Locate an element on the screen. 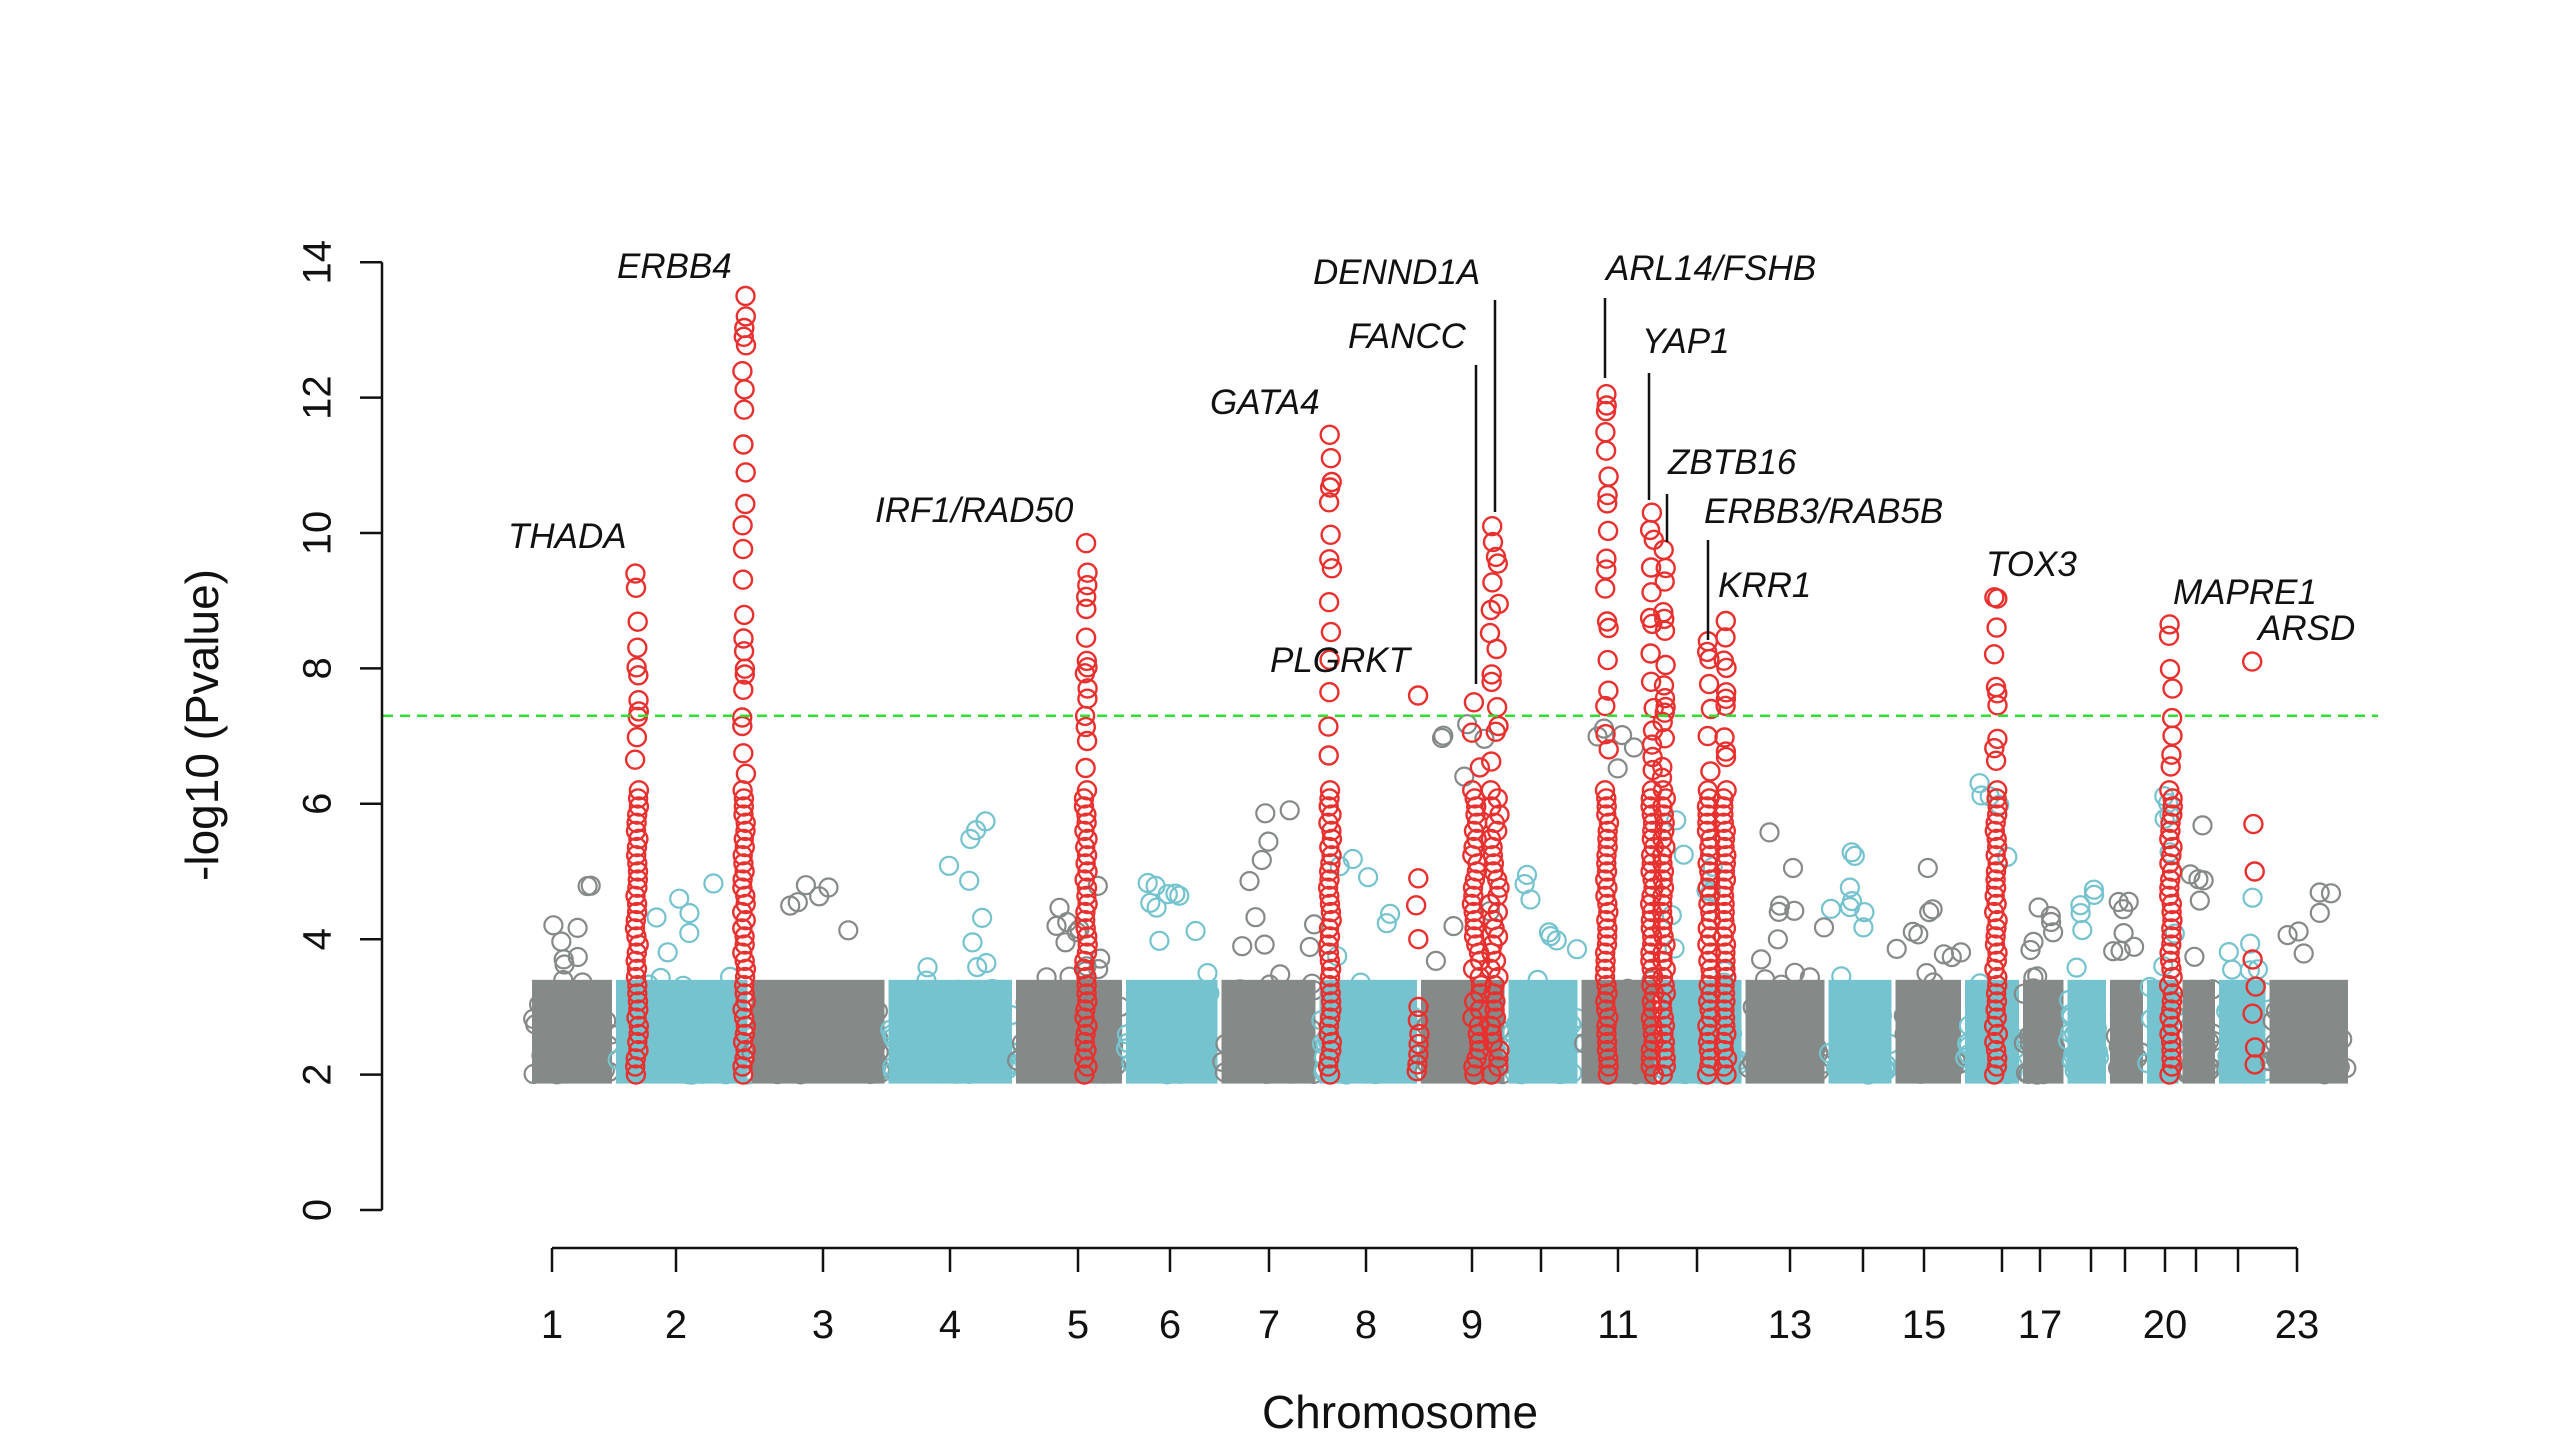  gene-leader-lines is located at coordinates (1592, 491).